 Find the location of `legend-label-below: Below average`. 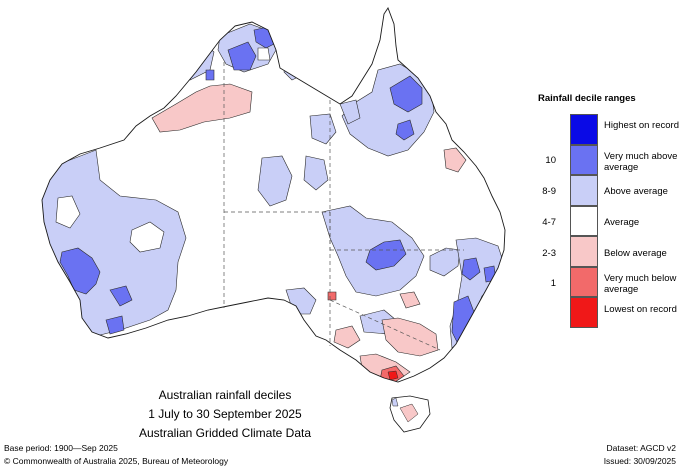

legend-label-below: Below average is located at coordinates (635, 253).